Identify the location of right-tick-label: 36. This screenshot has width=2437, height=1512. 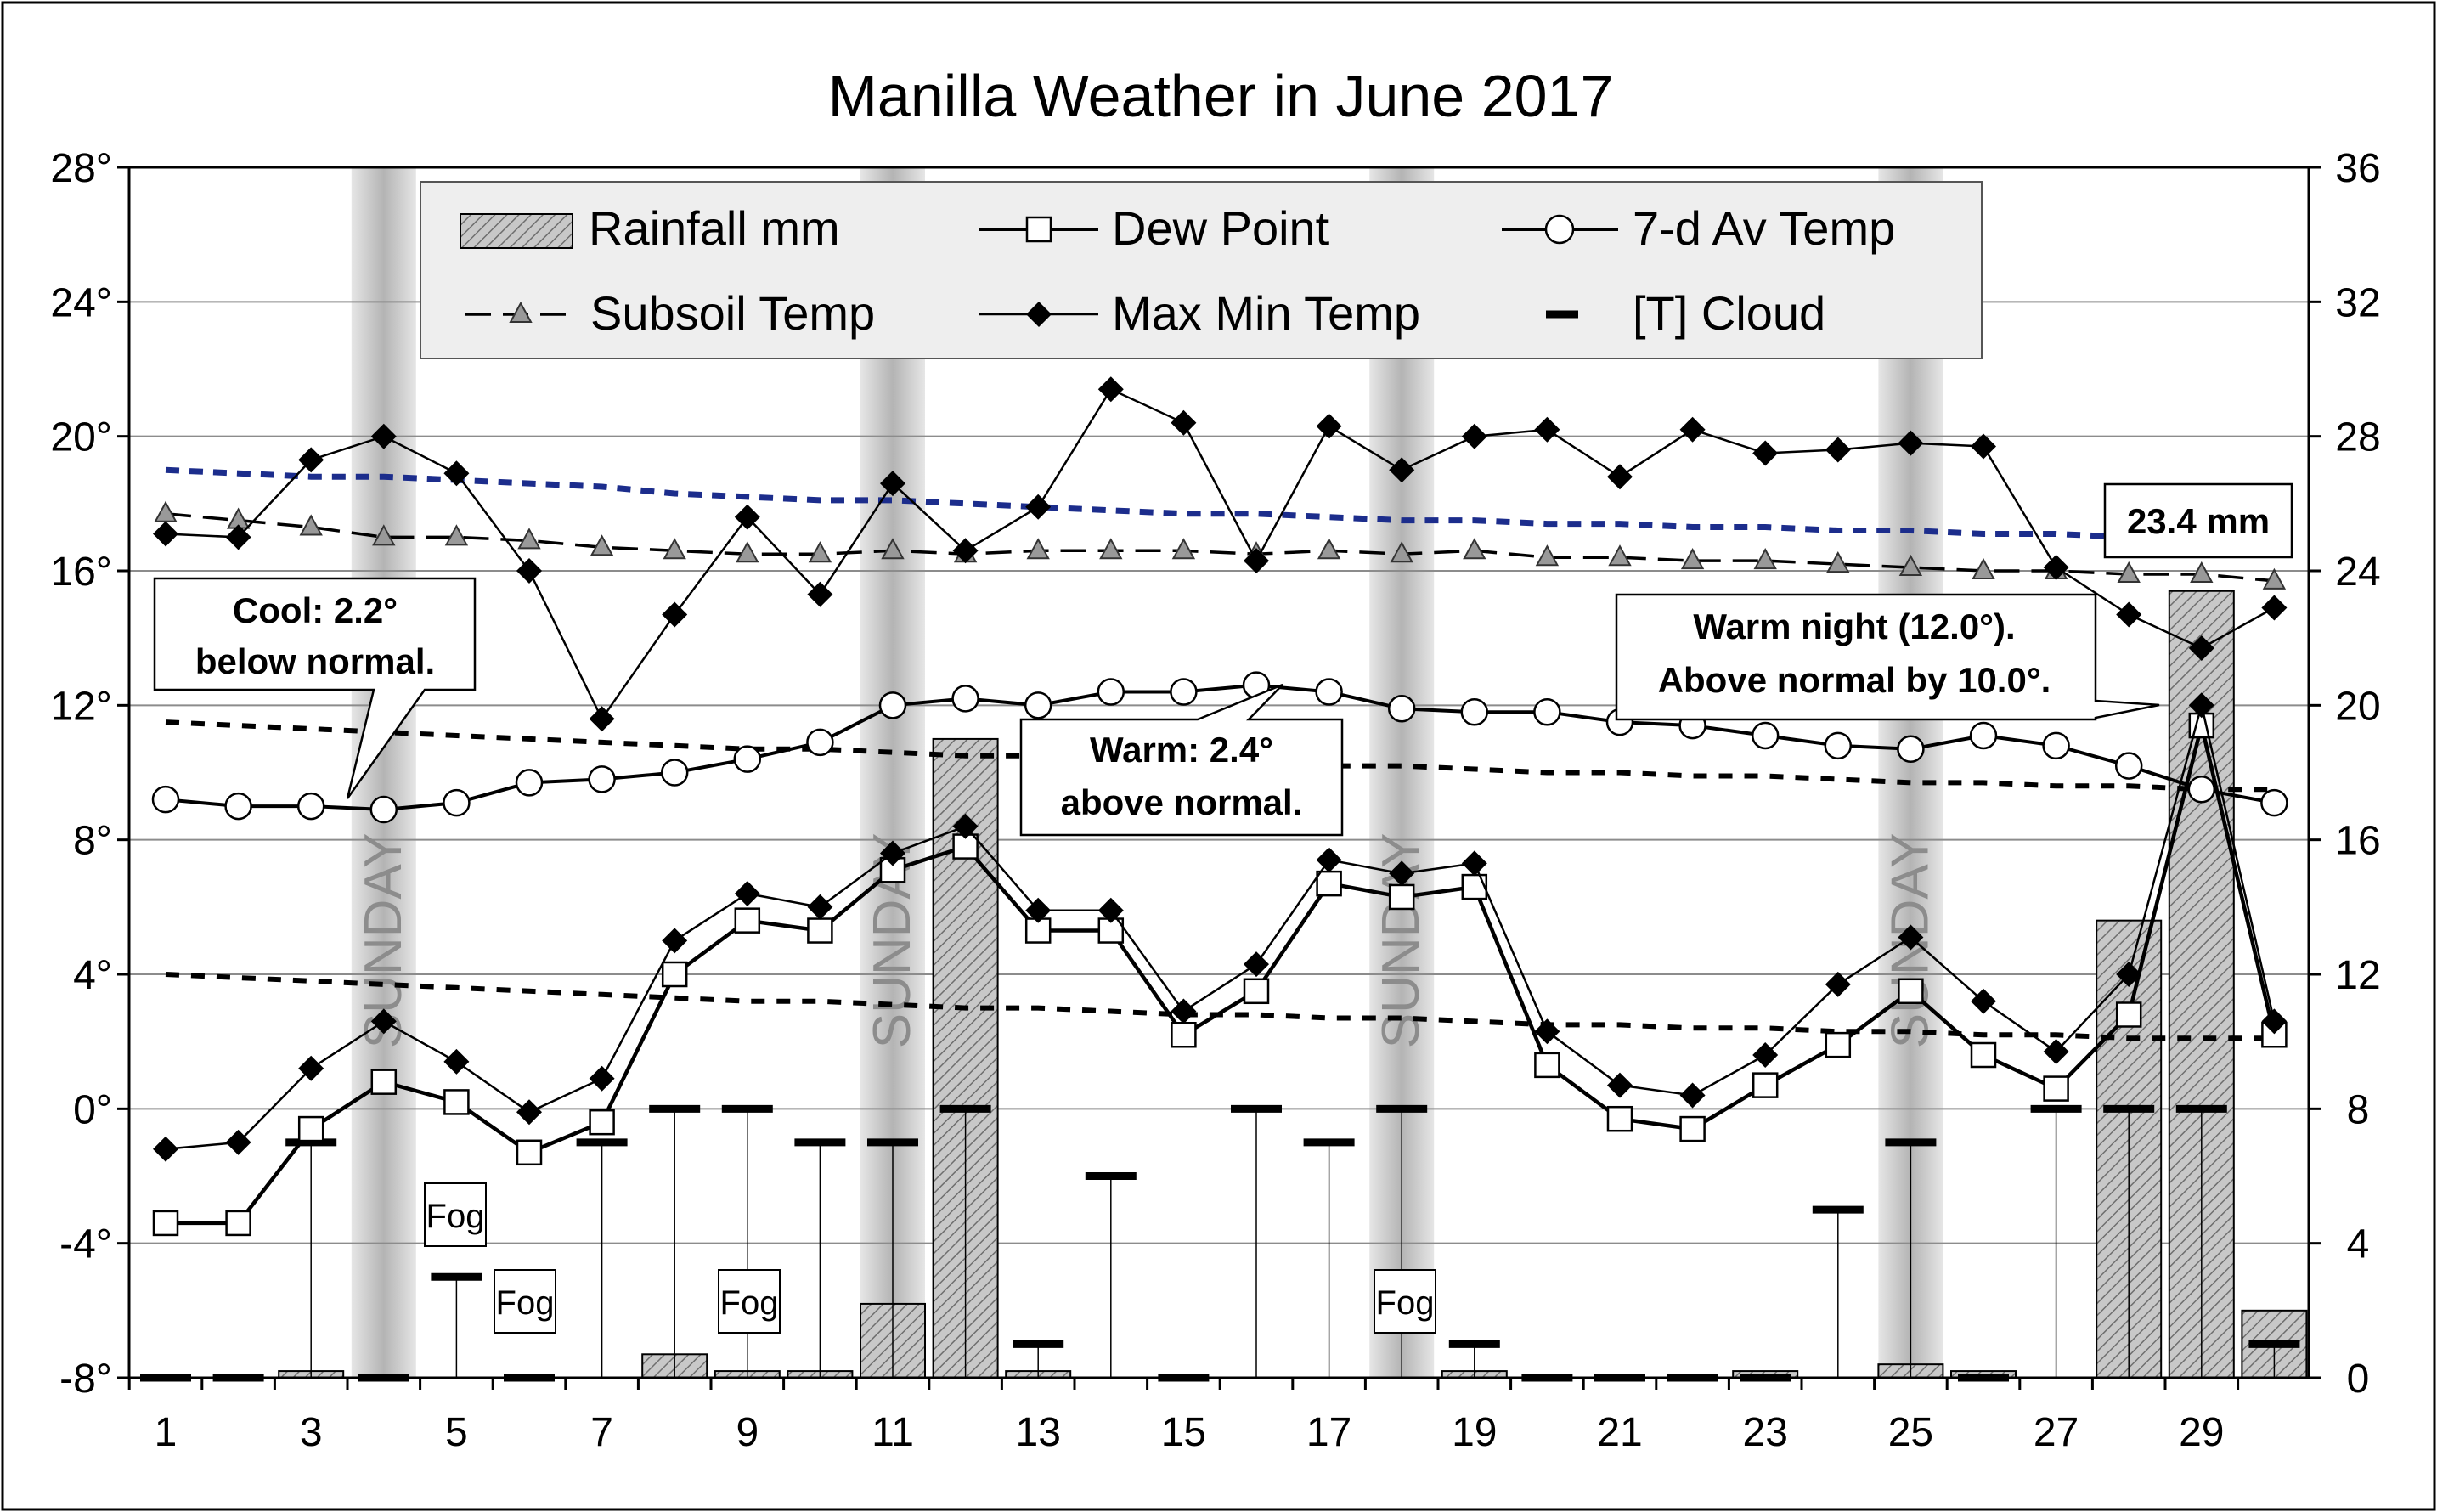
(2357, 168).